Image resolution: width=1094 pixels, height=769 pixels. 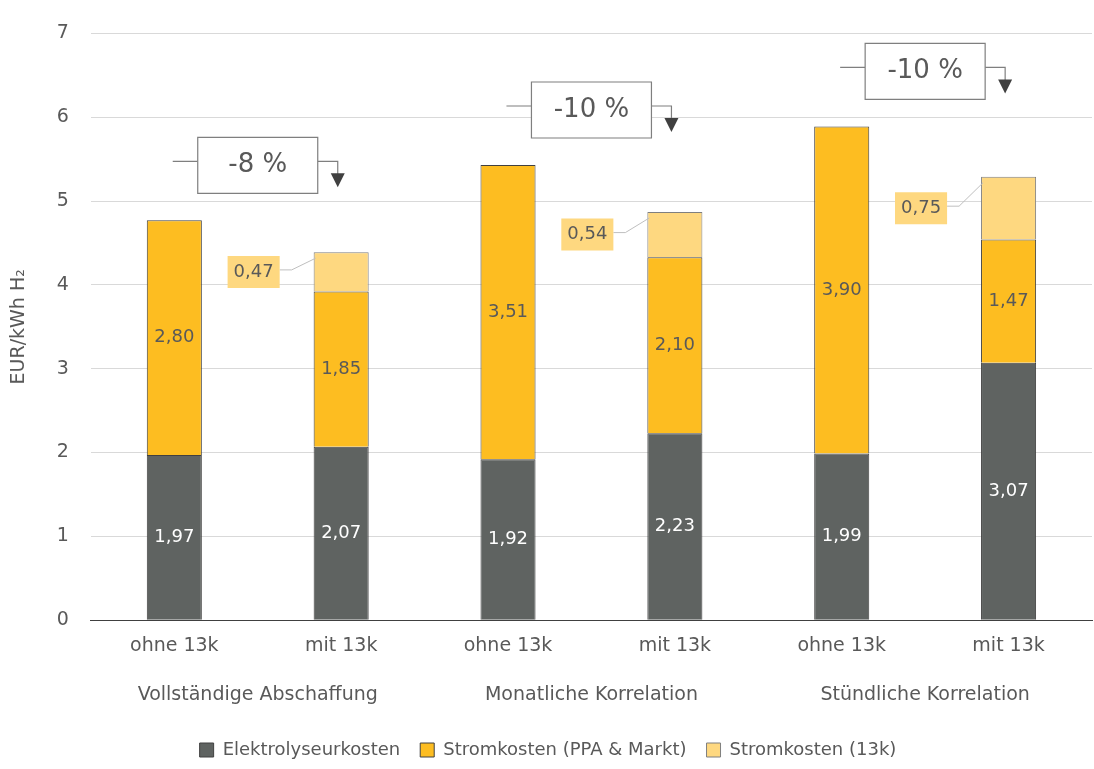 What do you see at coordinates (341, 531) in the screenshot?
I see `data-label: 2,07` at bounding box center [341, 531].